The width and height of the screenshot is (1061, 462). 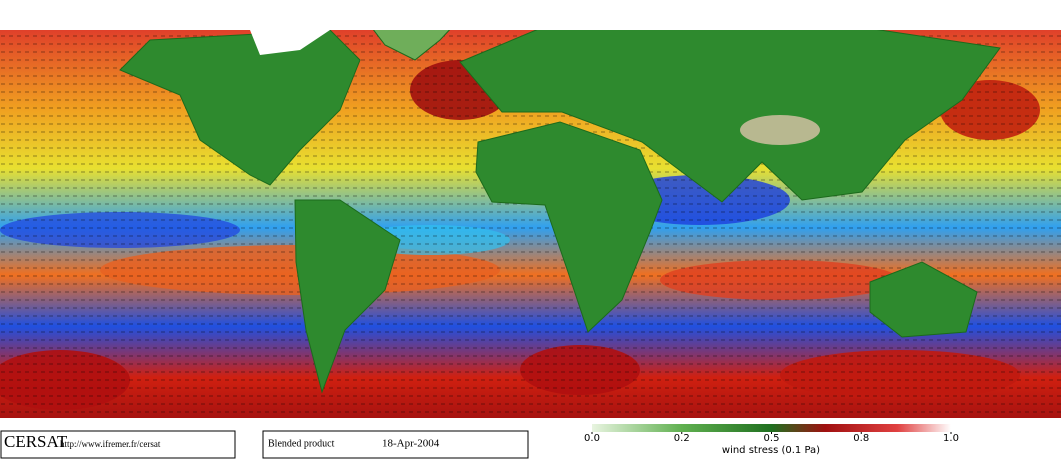 I want to click on colorbar-label: wind stress (0.1 Pa), so click(x=771, y=450).